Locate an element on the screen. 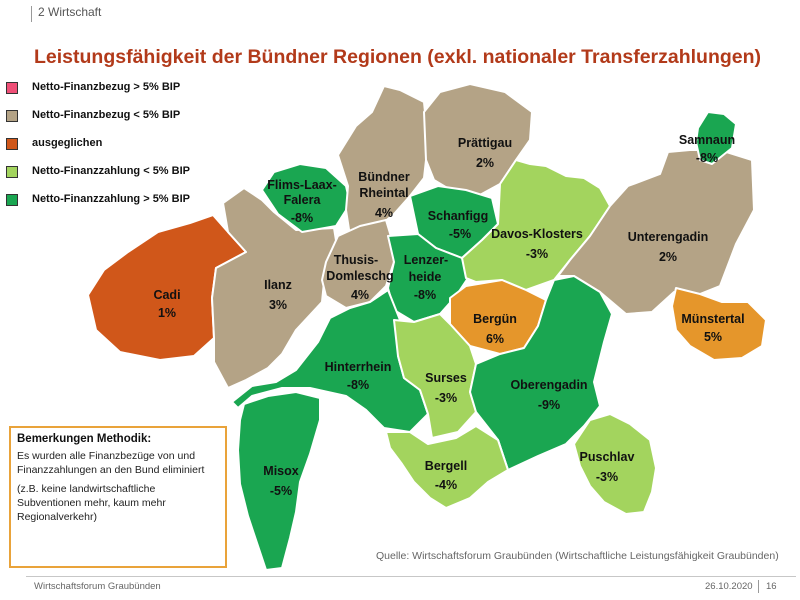 Image resolution: width=800 pixels, height=600 pixels. region-label: Lenzer- is located at coordinates (426, 260).